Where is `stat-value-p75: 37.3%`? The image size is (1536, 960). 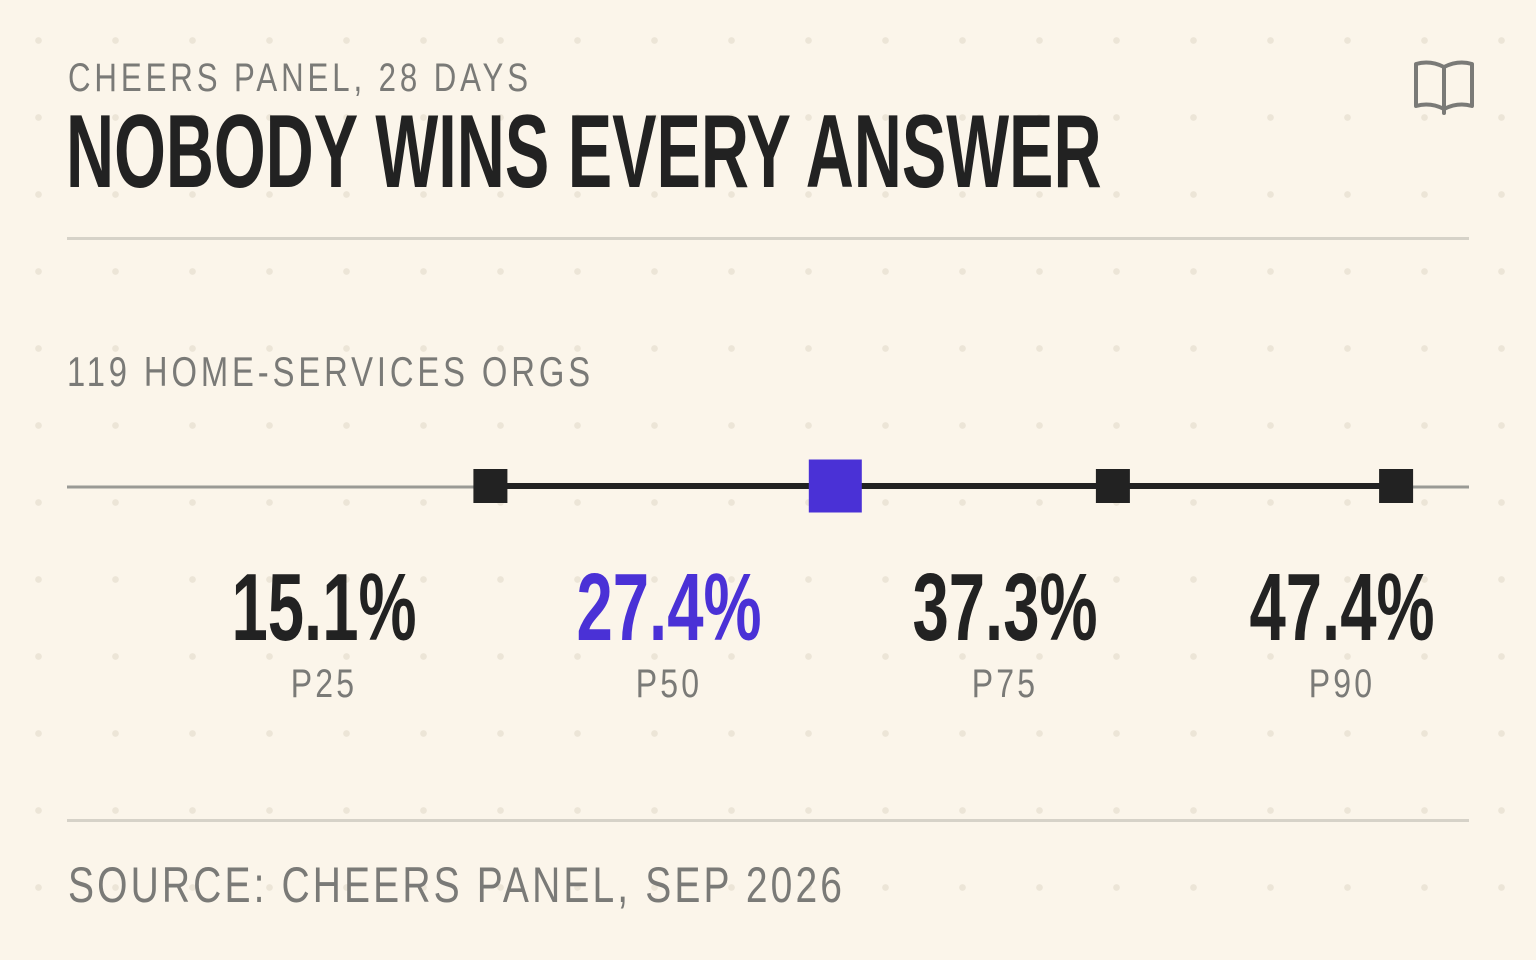
stat-value-p75: 37.3% is located at coordinates (1005, 607).